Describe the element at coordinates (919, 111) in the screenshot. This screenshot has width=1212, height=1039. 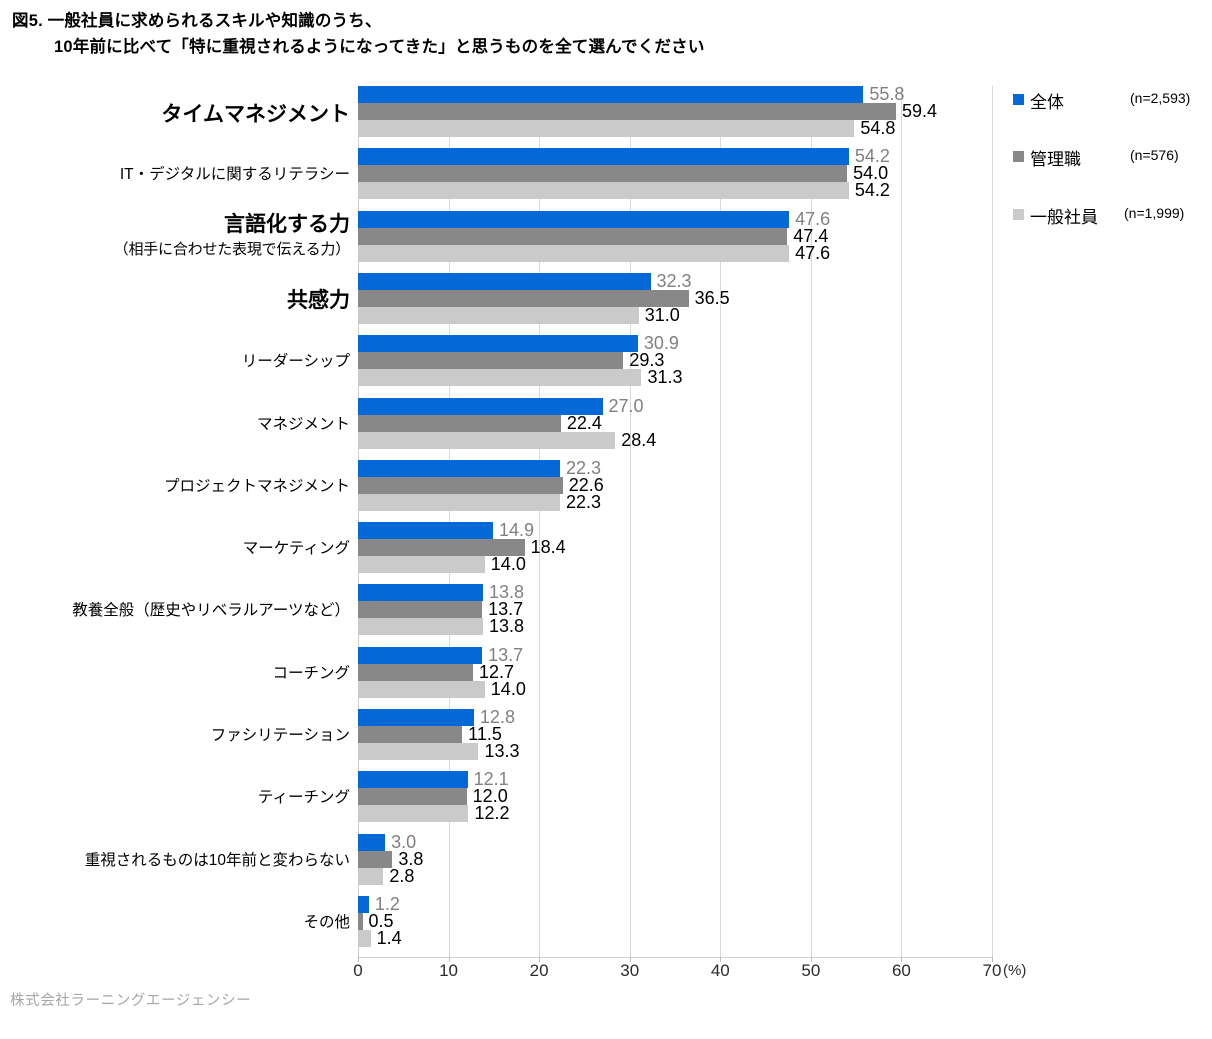
I see `bar-value-label: 59.4` at that location.